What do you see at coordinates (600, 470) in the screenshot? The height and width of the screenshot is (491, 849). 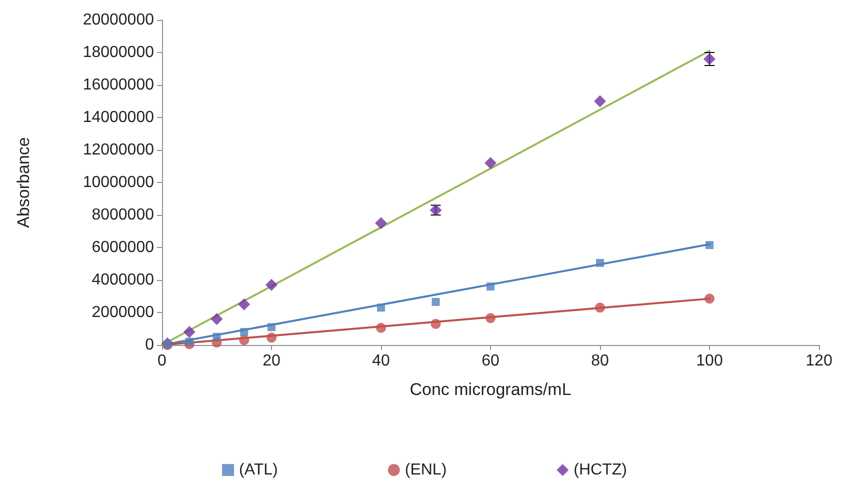 I see `legend-label: (HCTZ)` at bounding box center [600, 470].